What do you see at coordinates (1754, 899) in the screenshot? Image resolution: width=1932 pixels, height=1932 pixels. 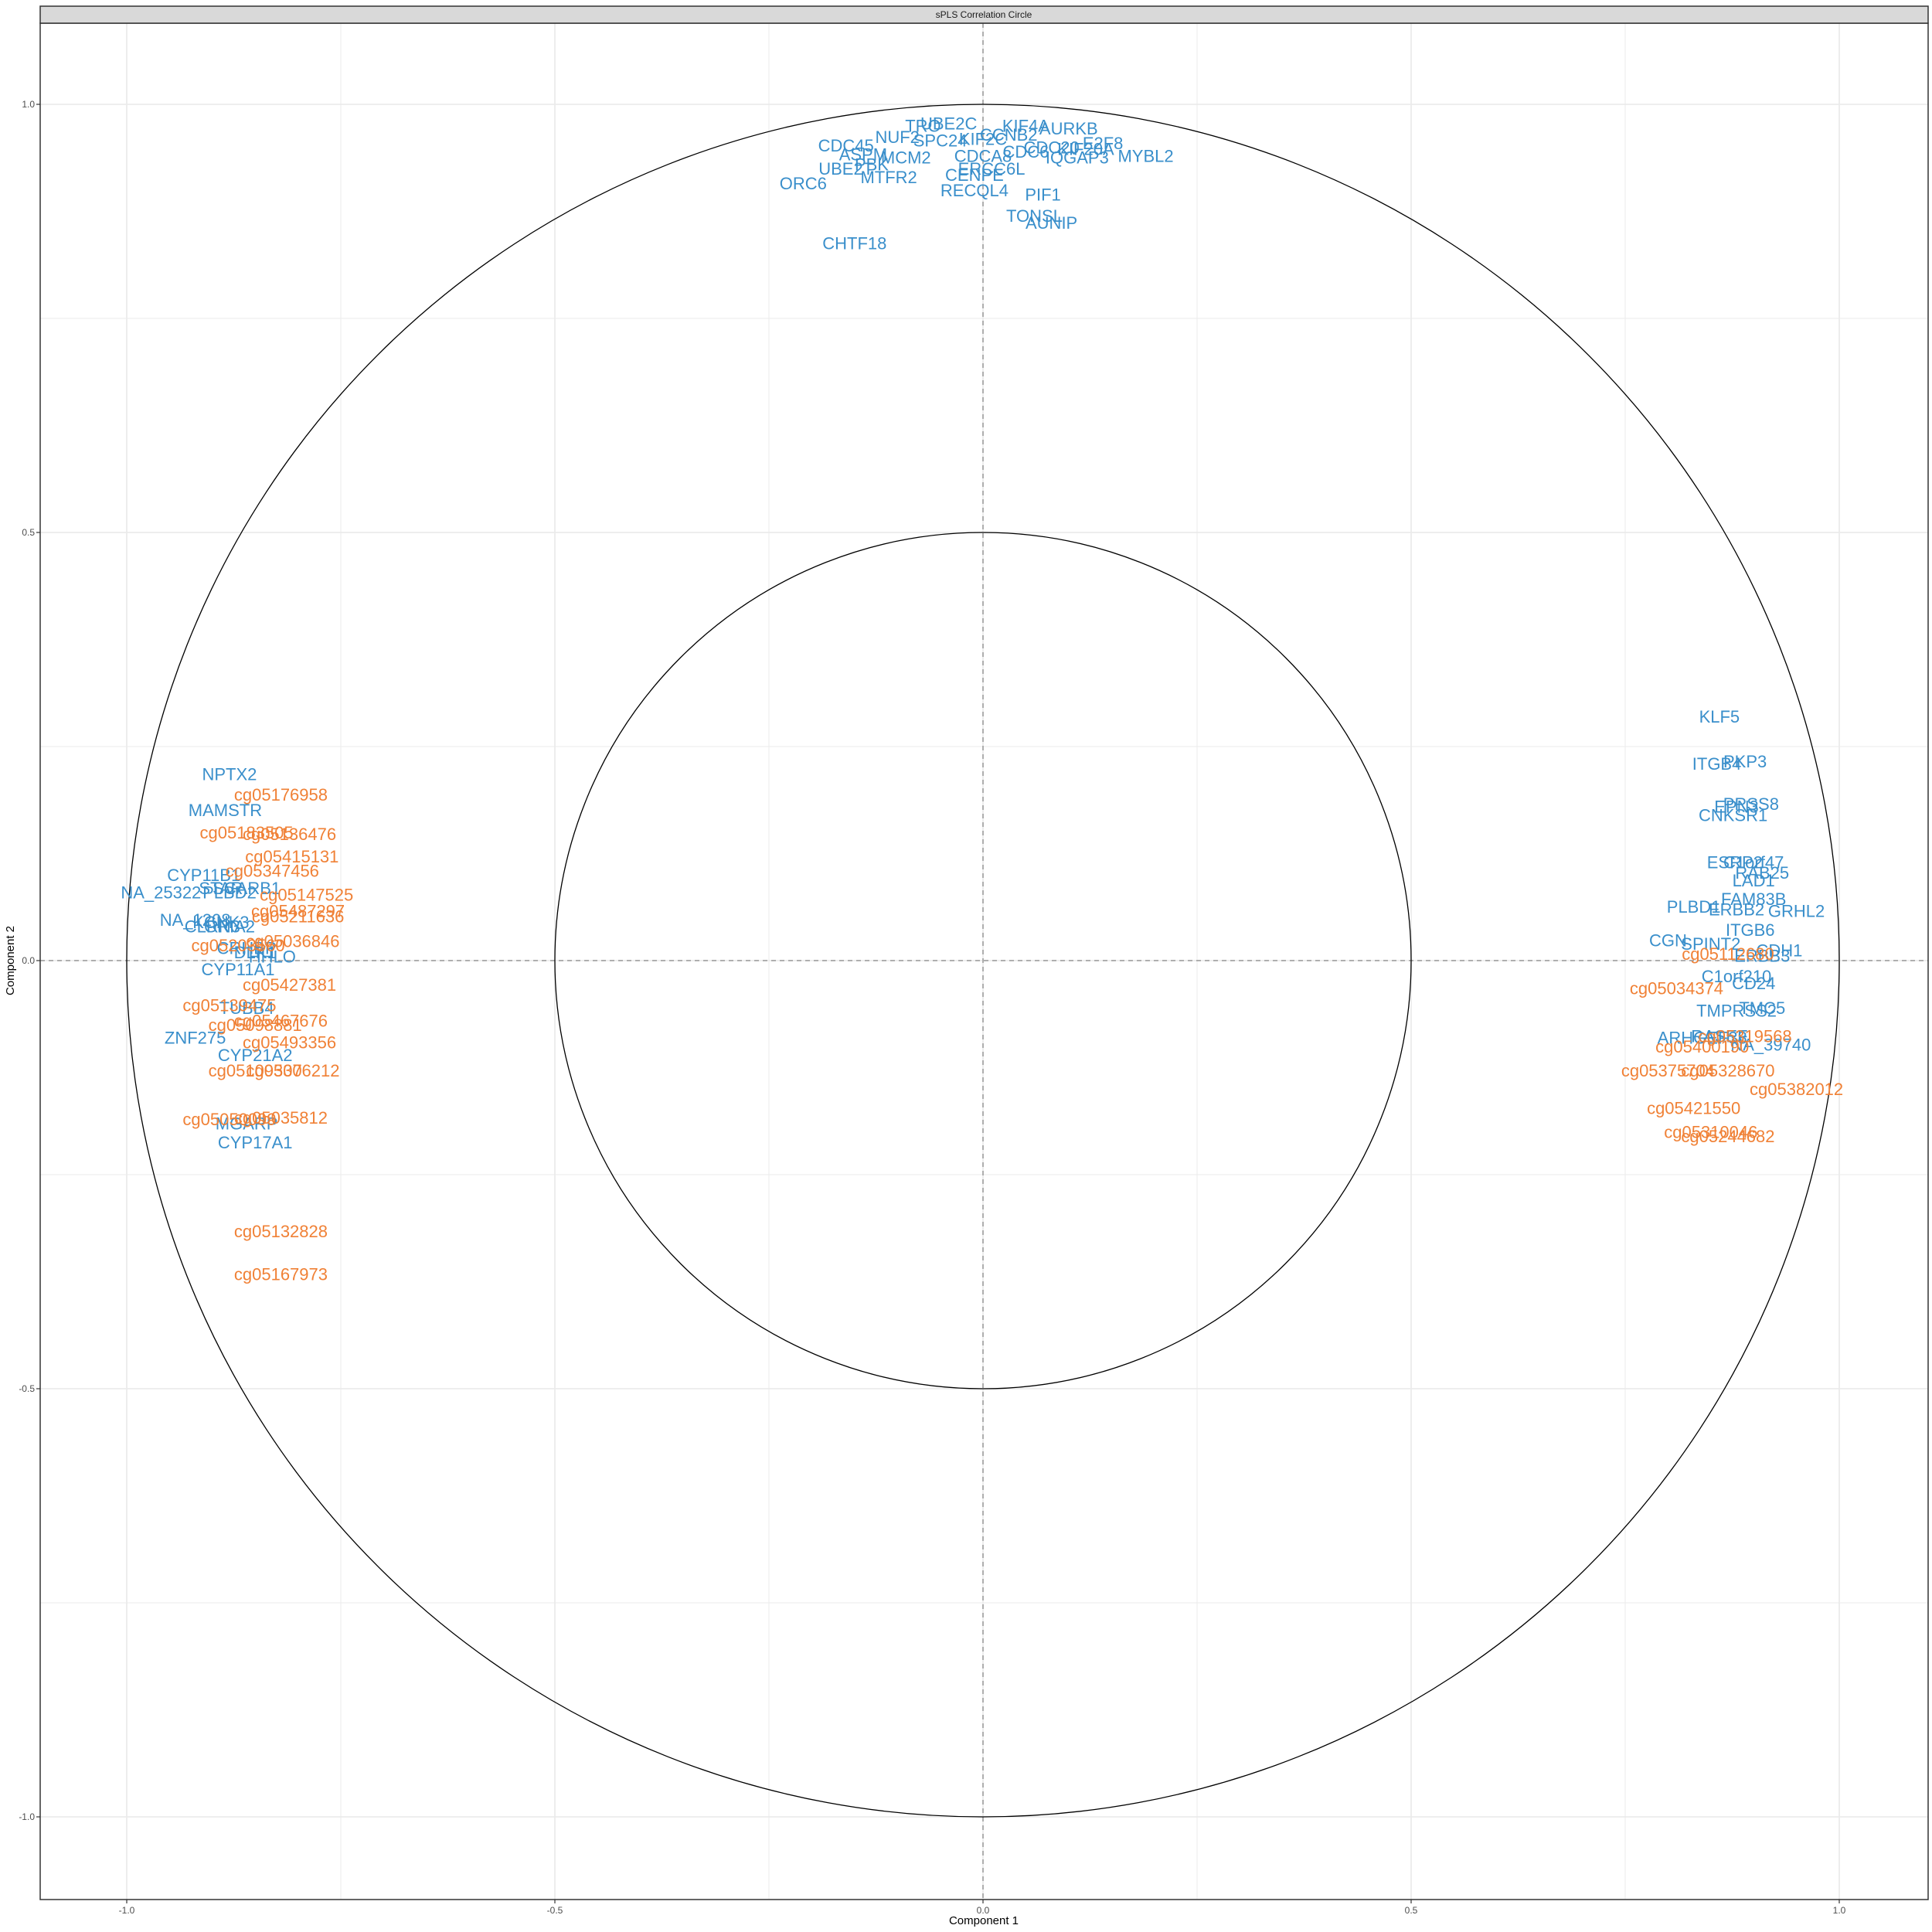 I see `gene-variable-label: FAM83B` at bounding box center [1754, 899].